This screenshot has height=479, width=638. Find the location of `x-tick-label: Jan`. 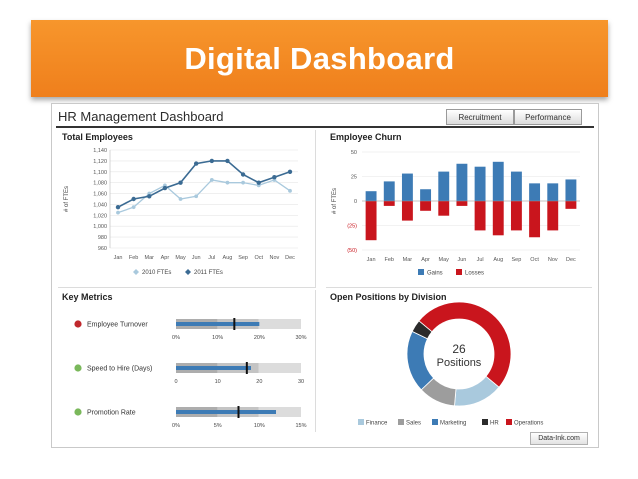

x-tick-label: Jan is located at coordinates (118, 258).